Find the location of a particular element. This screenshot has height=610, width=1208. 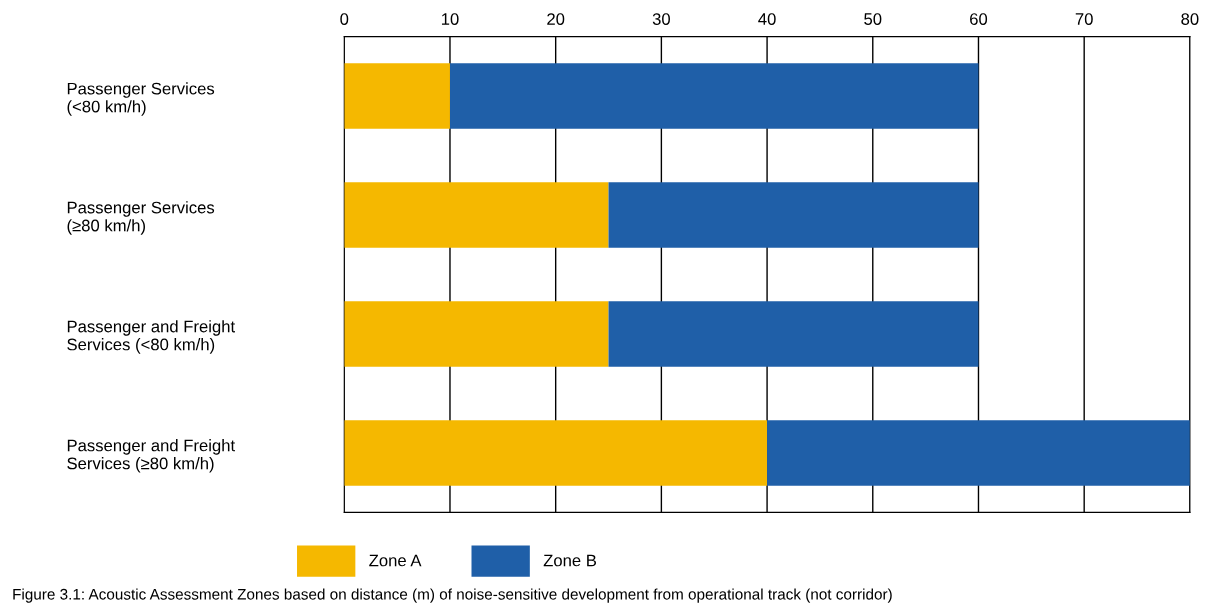

x-tick-label: 60 is located at coordinates (979, 19).